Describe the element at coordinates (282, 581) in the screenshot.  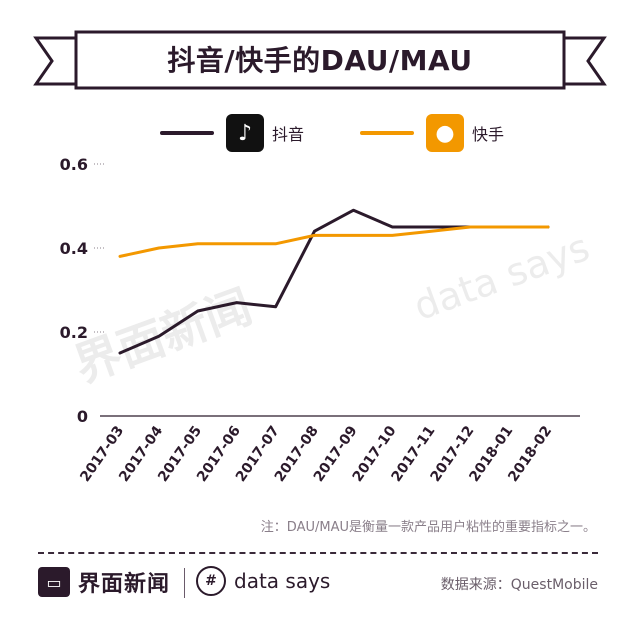
I see `data-says-name: data says` at that location.